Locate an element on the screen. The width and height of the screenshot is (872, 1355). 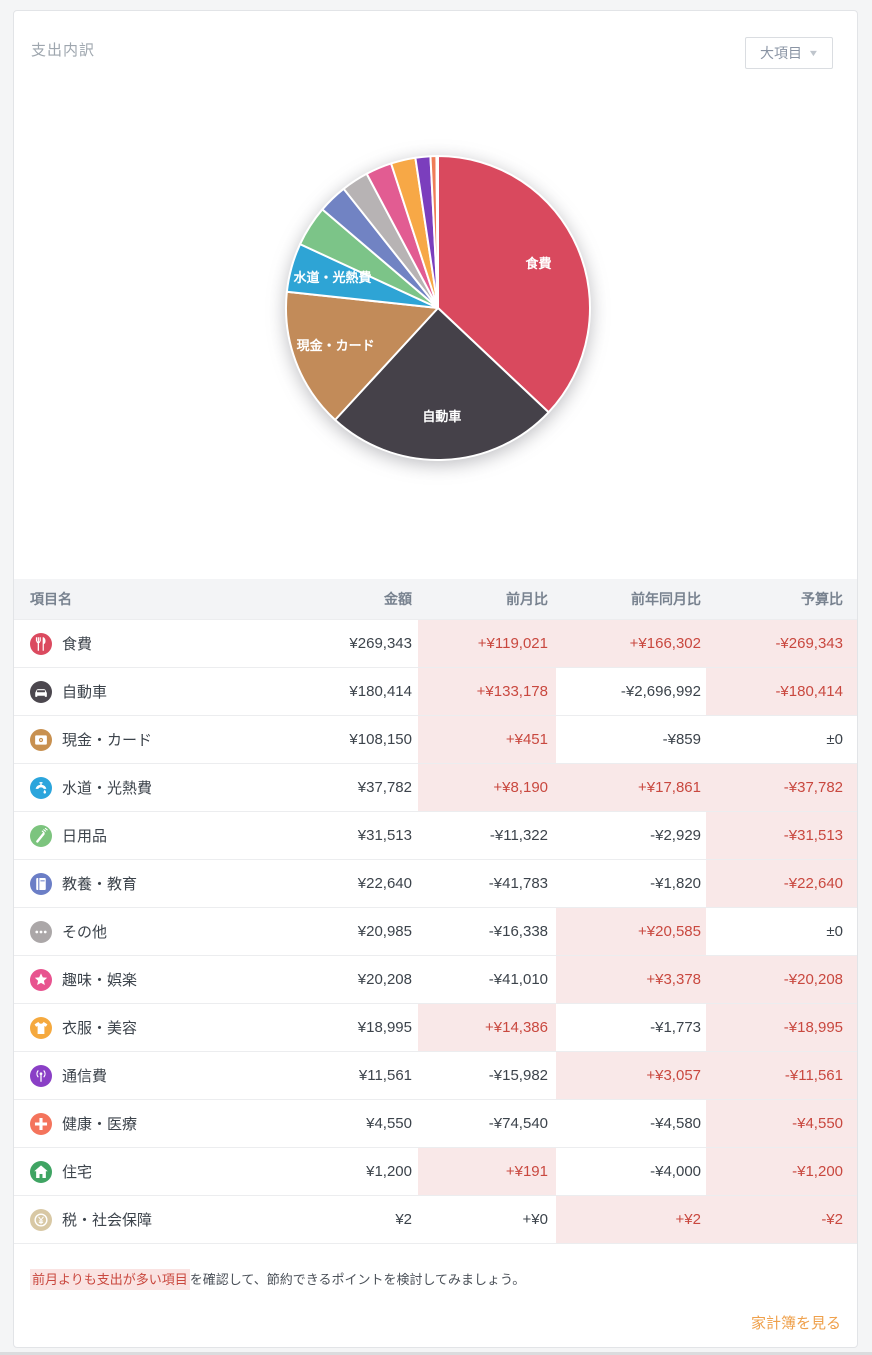
table-row: その他 ¥20,985 -¥16,338 +¥20,585 ±0 is located at coordinates (435, 931).